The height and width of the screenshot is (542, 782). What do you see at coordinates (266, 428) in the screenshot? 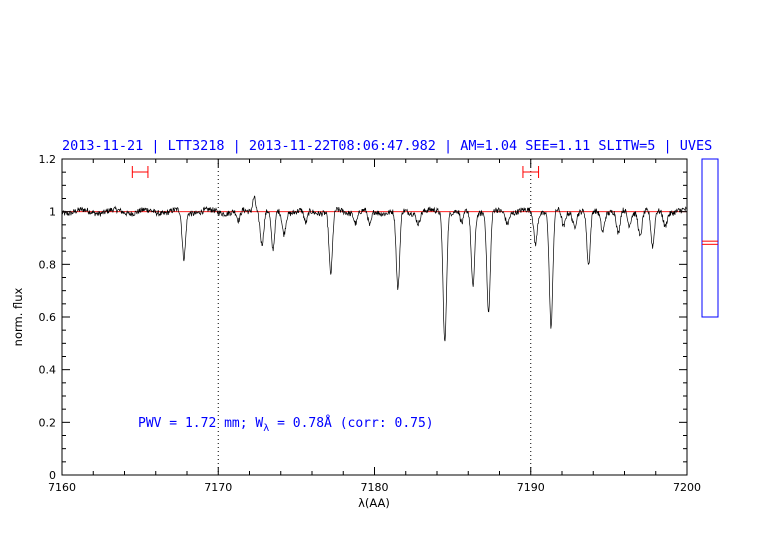
I see `annotation-subscript: λ` at bounding box center [266, 428].